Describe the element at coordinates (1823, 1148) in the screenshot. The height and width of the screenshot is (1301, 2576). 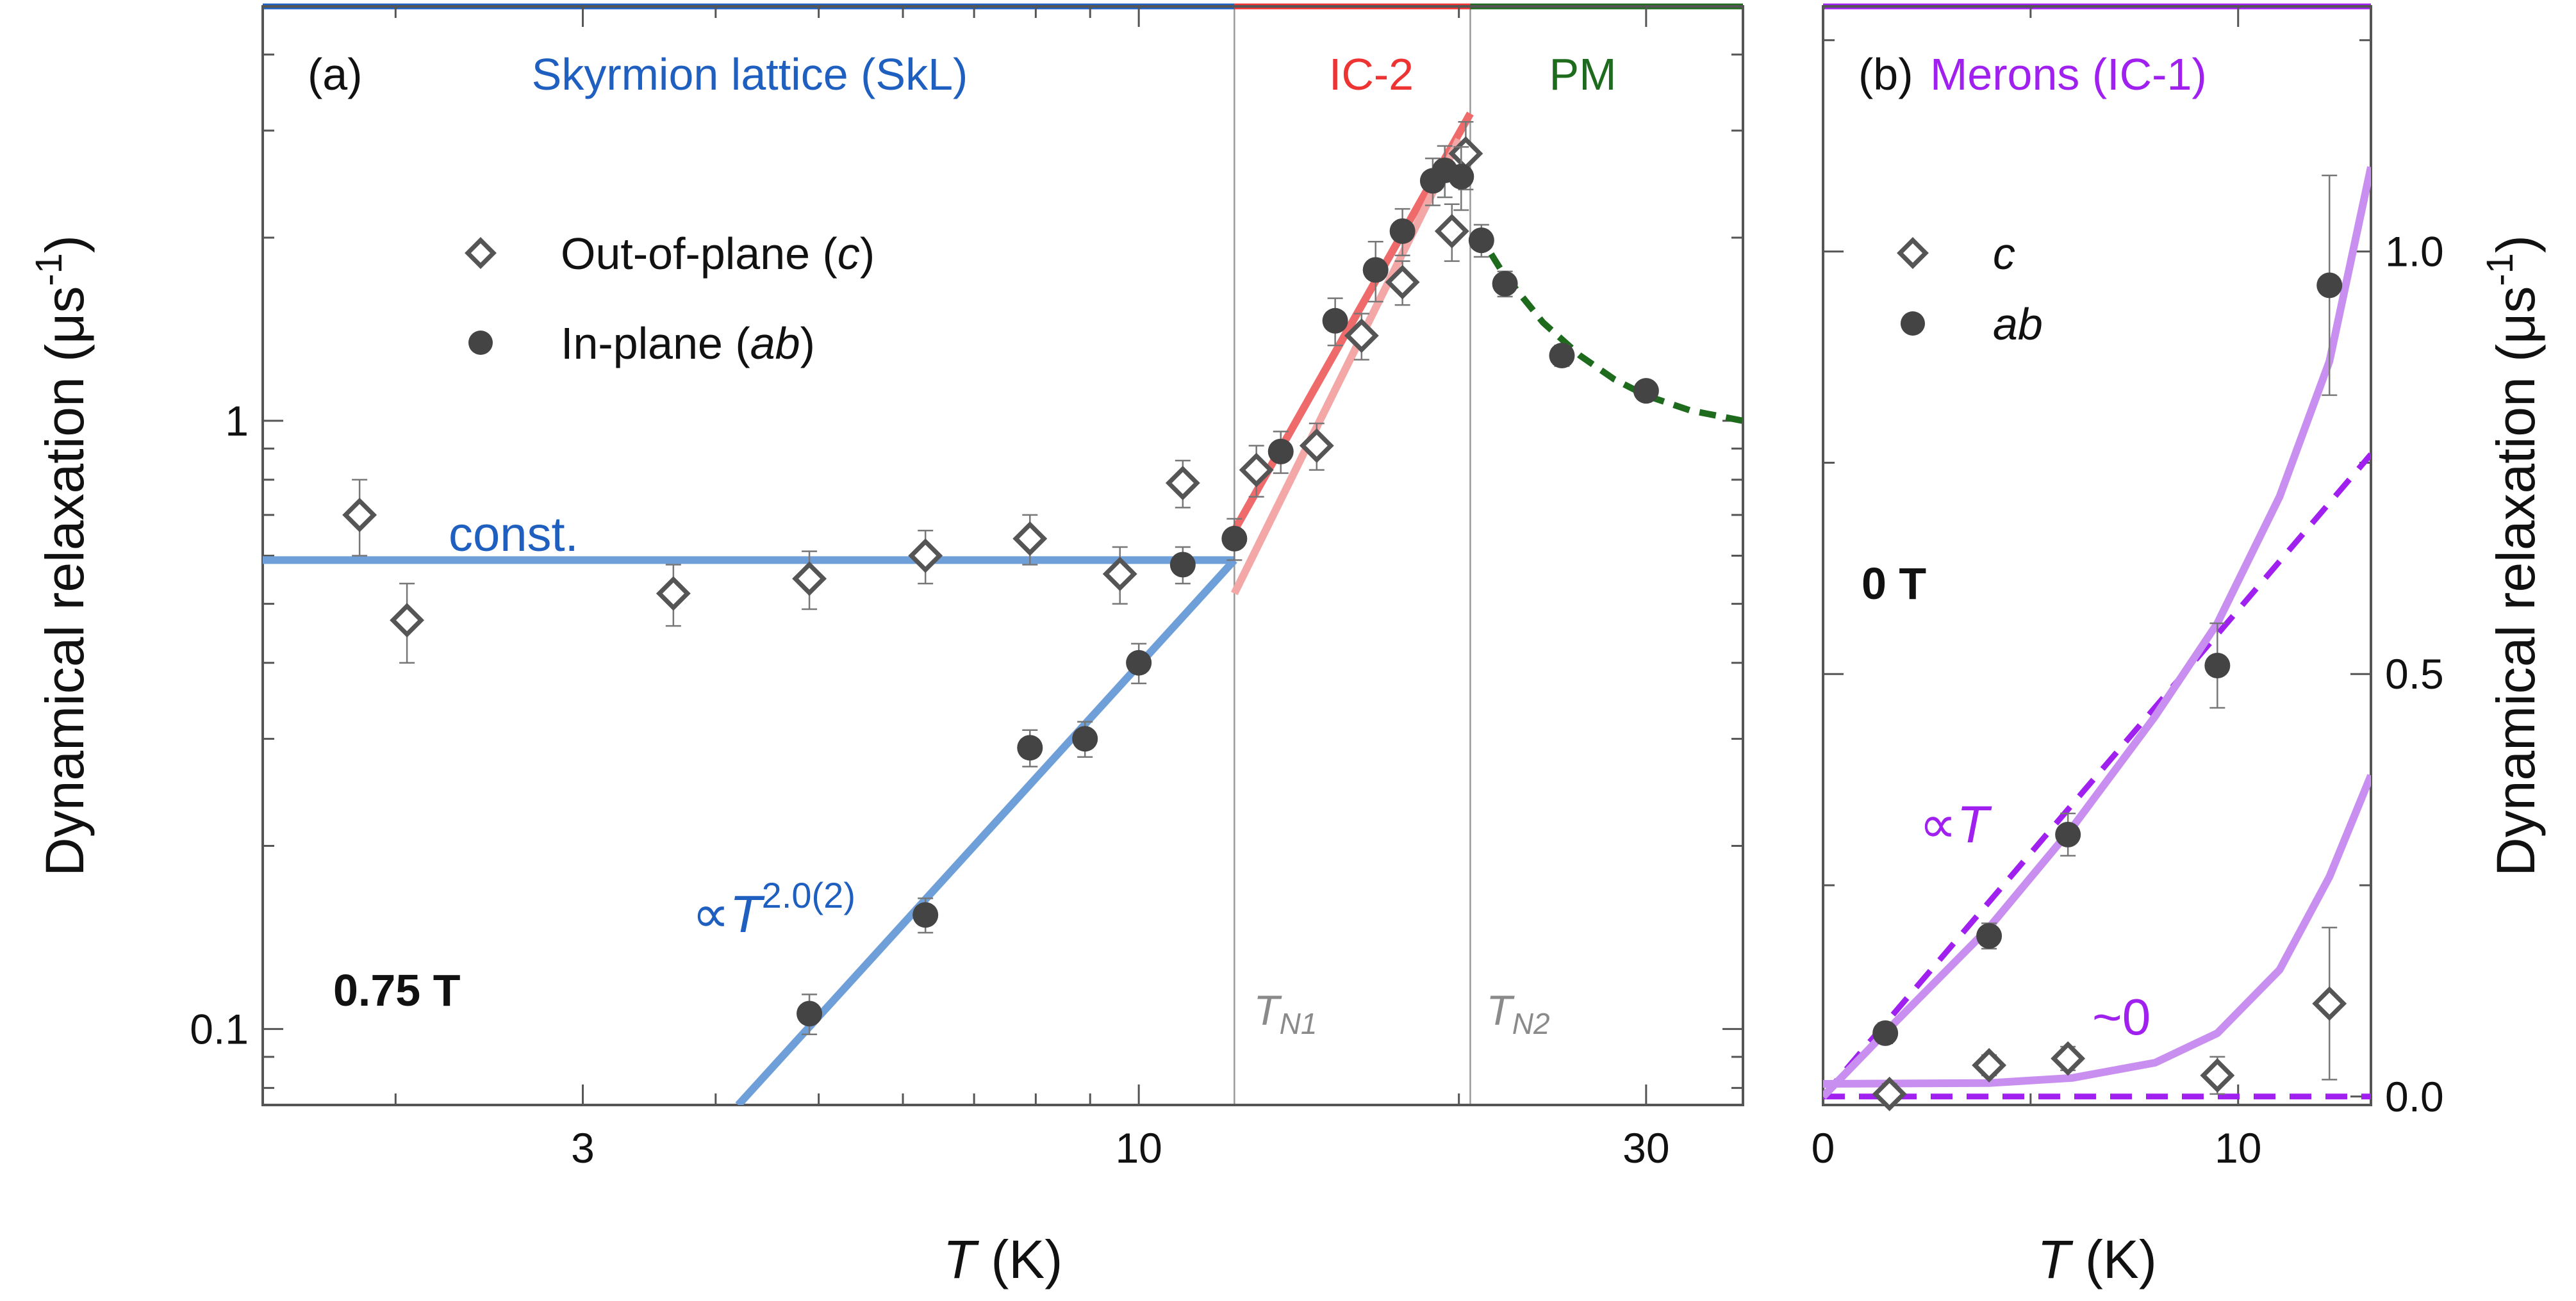
I see `x-tick-label: 0` at that location.